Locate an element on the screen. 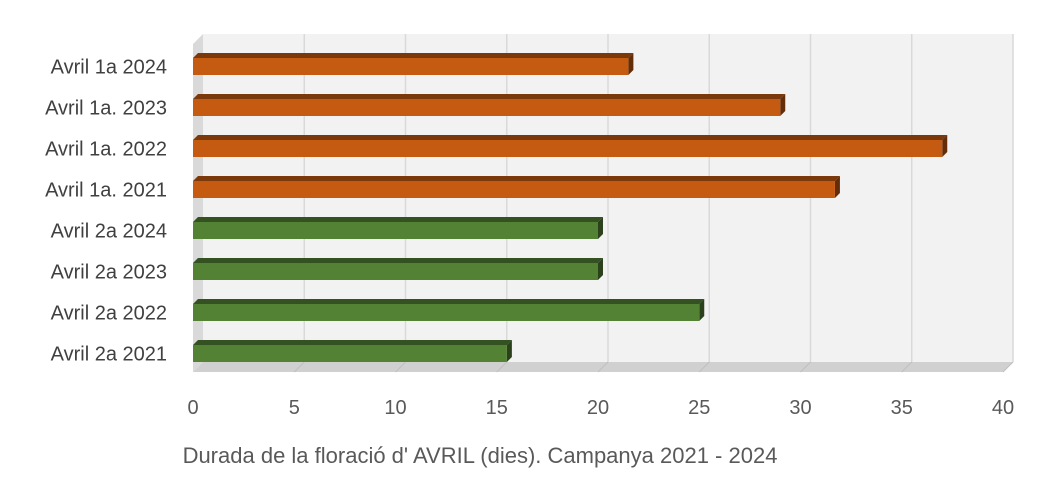 The height and width of the screenshot is (483, 1061). side-wall is located at coordinates (198, 203).